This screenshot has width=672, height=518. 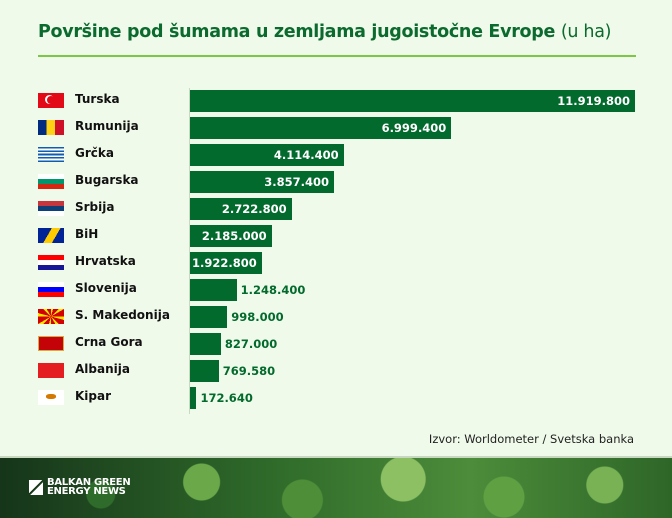 I want to click on data-label: 769.580, so click(x=249, y=371).